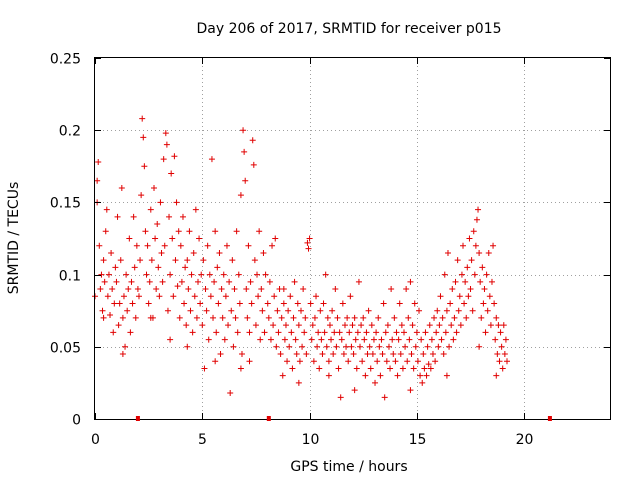  What do you see at coordinates (418, 440) in the screenshot?
I see `x-tick-label: 15` at bounding box center [418, 440].